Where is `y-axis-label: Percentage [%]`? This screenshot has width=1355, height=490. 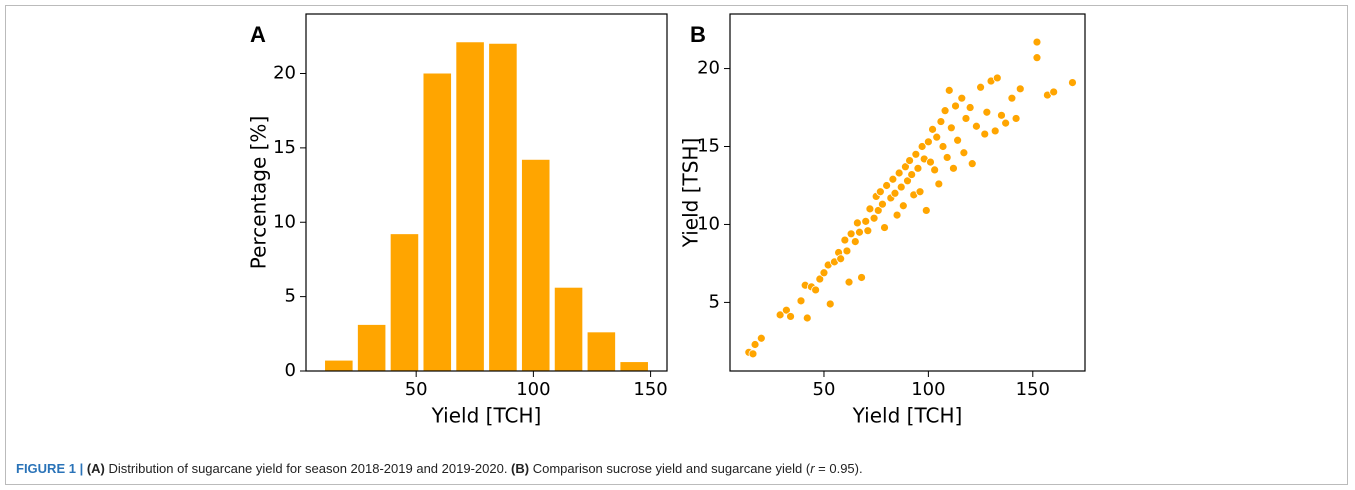 y-axis-label: Percentage [%] is located at coordinates (259, 192).